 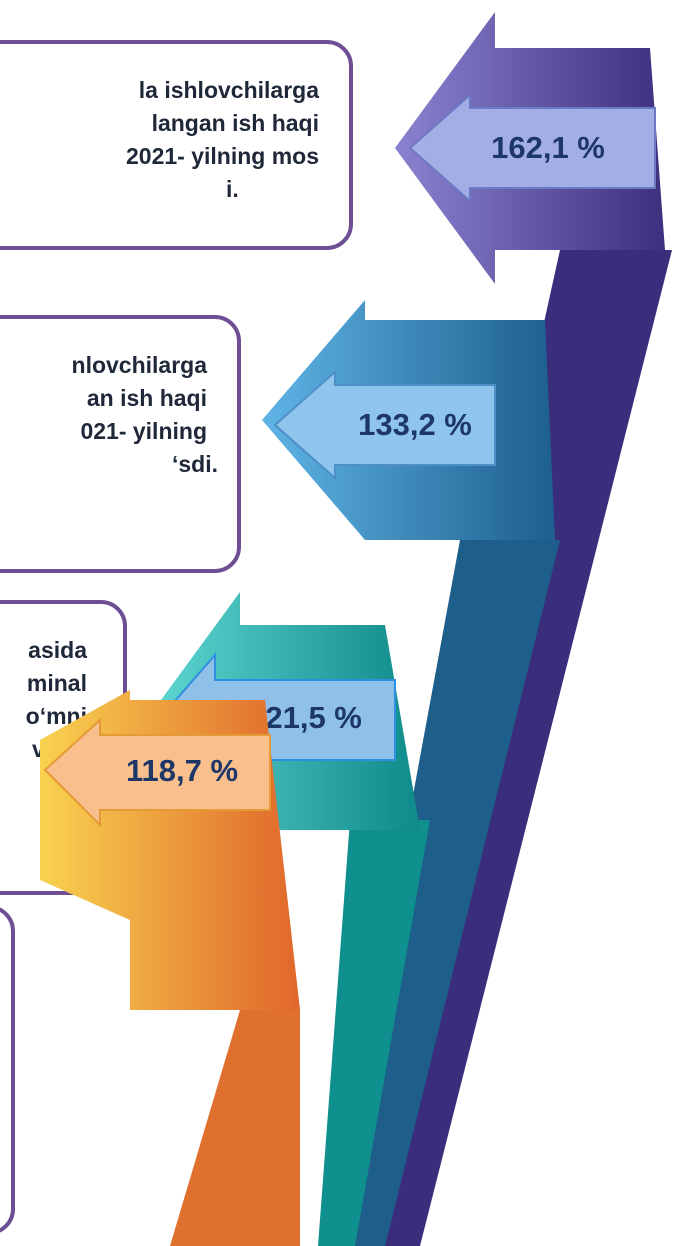 I want to click on arrow-label: 162,1 %, so click(x=548, y=147).